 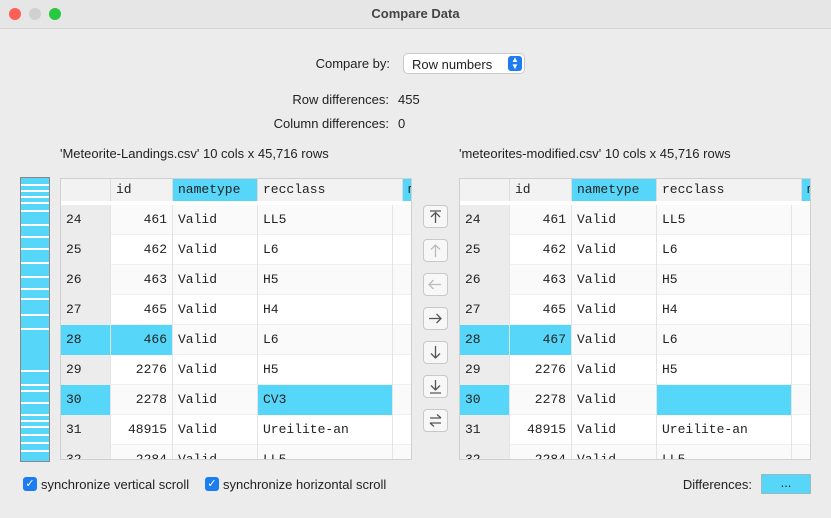 I want to click on compare-popup: Row numbers ▲ ▼, so click(x=464, y=63).